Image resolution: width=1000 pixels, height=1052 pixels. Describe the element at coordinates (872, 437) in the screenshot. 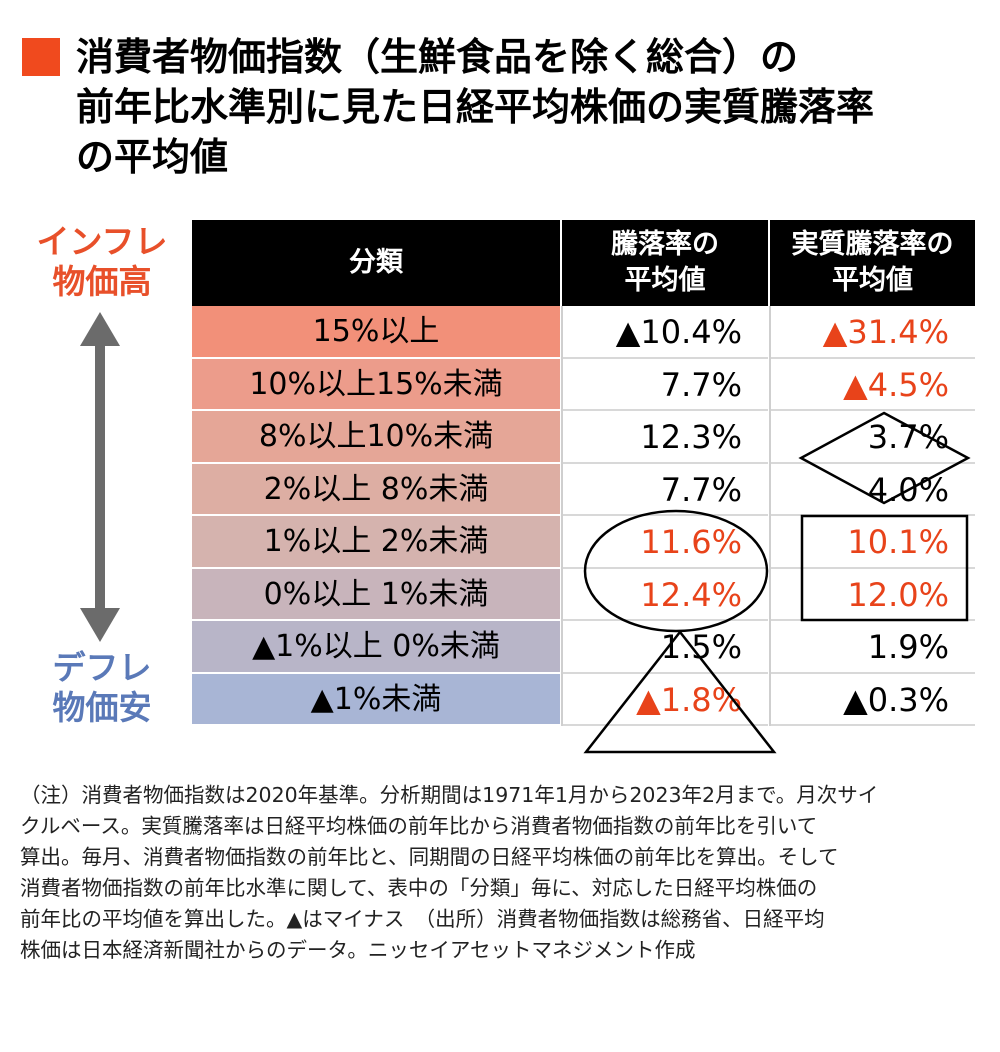

I see `real-rate-value-cell: 3.7%` at that location.